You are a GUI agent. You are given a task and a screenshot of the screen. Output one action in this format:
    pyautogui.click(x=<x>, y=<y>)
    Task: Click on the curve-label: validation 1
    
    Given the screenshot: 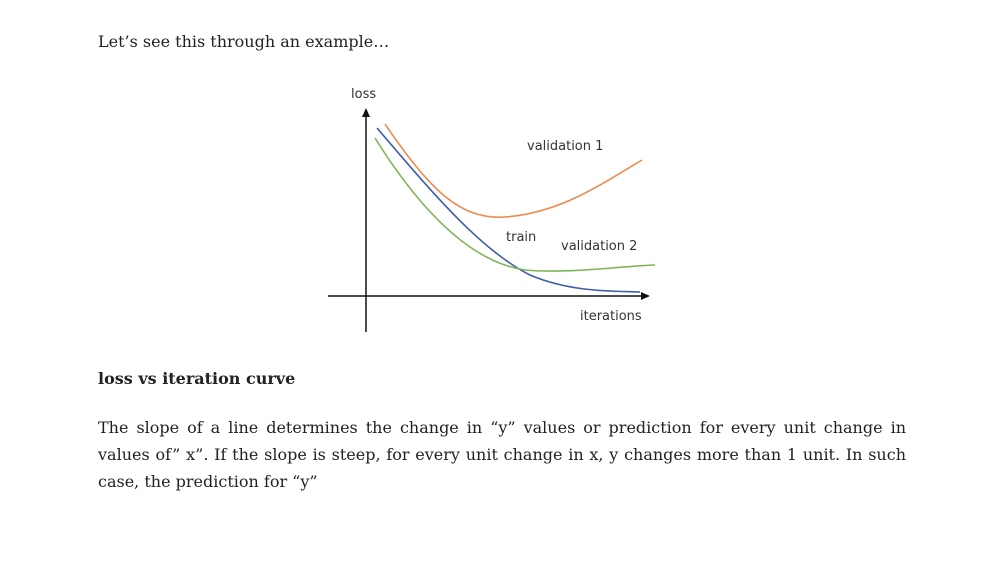 What is the action you would take?
    pyautogui.click(x=565, y=146)
    